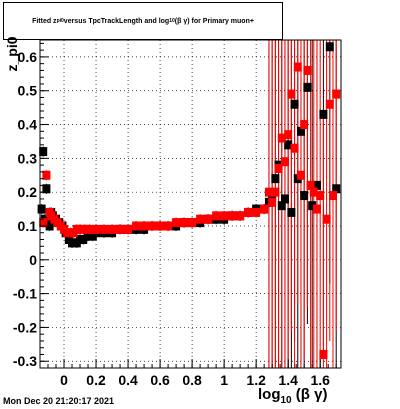 The image size is (400, 409). Describe the element at coordinates (59, 401) in the screenshot. I see `date-stamp: Mon Dec 20 21:20:17 2021` at that location.